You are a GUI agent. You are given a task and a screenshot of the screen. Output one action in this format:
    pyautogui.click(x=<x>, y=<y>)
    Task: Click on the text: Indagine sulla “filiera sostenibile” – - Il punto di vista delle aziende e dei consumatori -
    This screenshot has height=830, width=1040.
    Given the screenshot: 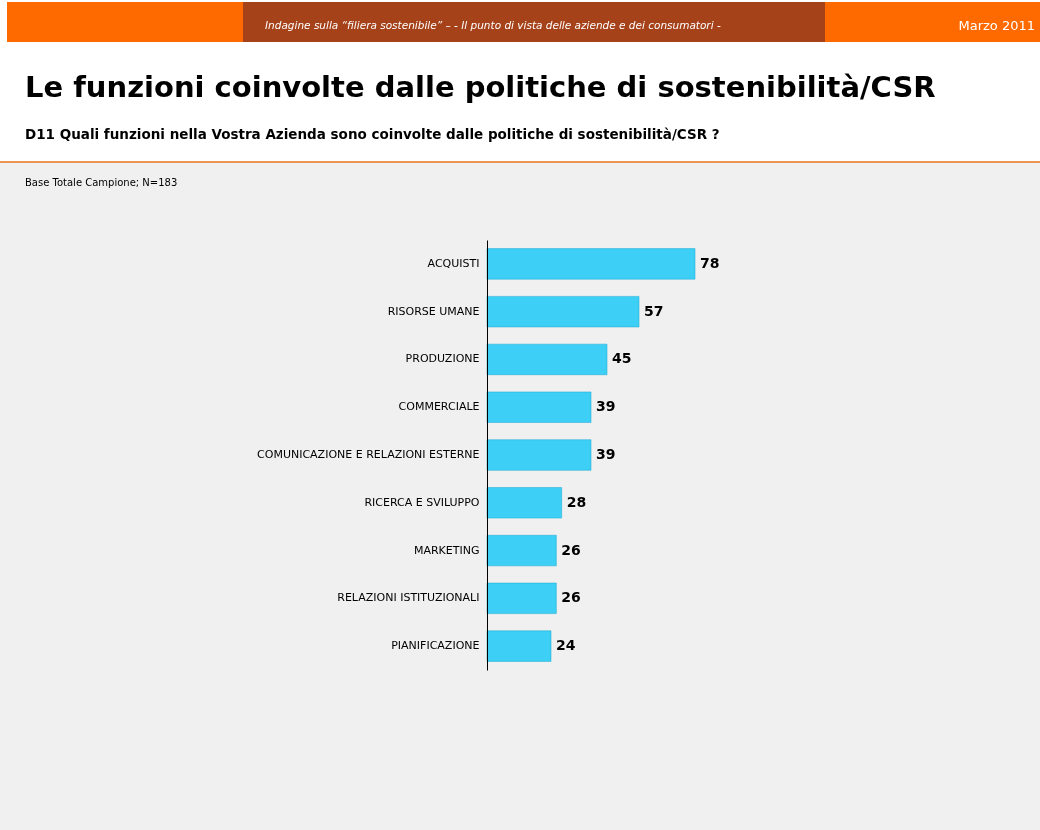 What is the action you would take?
    pyautogui.click(x=493, y=25)
    